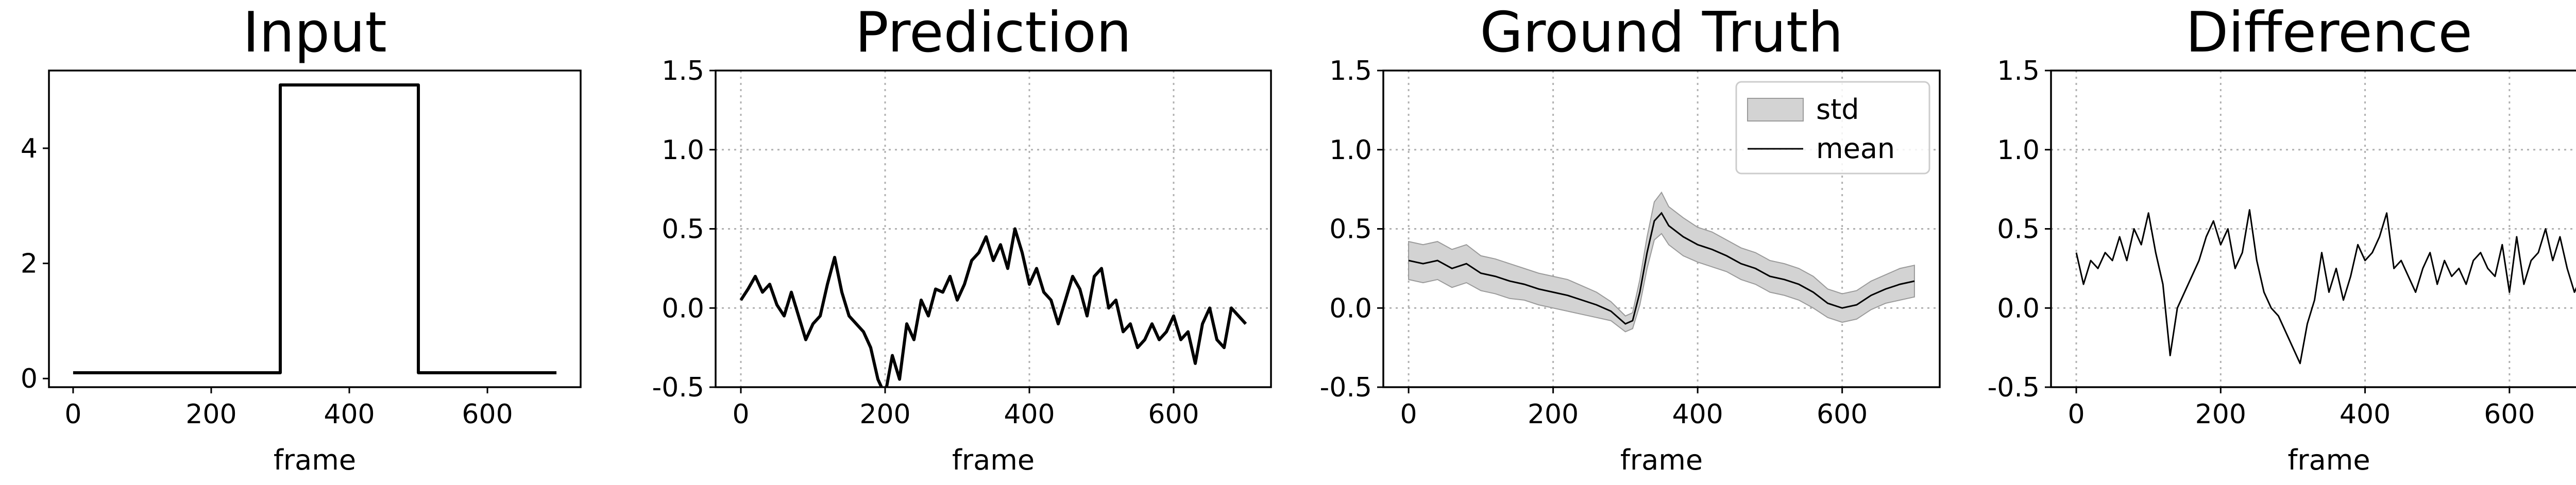 The image size is (2576, 485). What do you see at coordinates (1855, 148) in the screenshot?
I see `legend-mean-label: mean` at bounding box center [1855, 148].